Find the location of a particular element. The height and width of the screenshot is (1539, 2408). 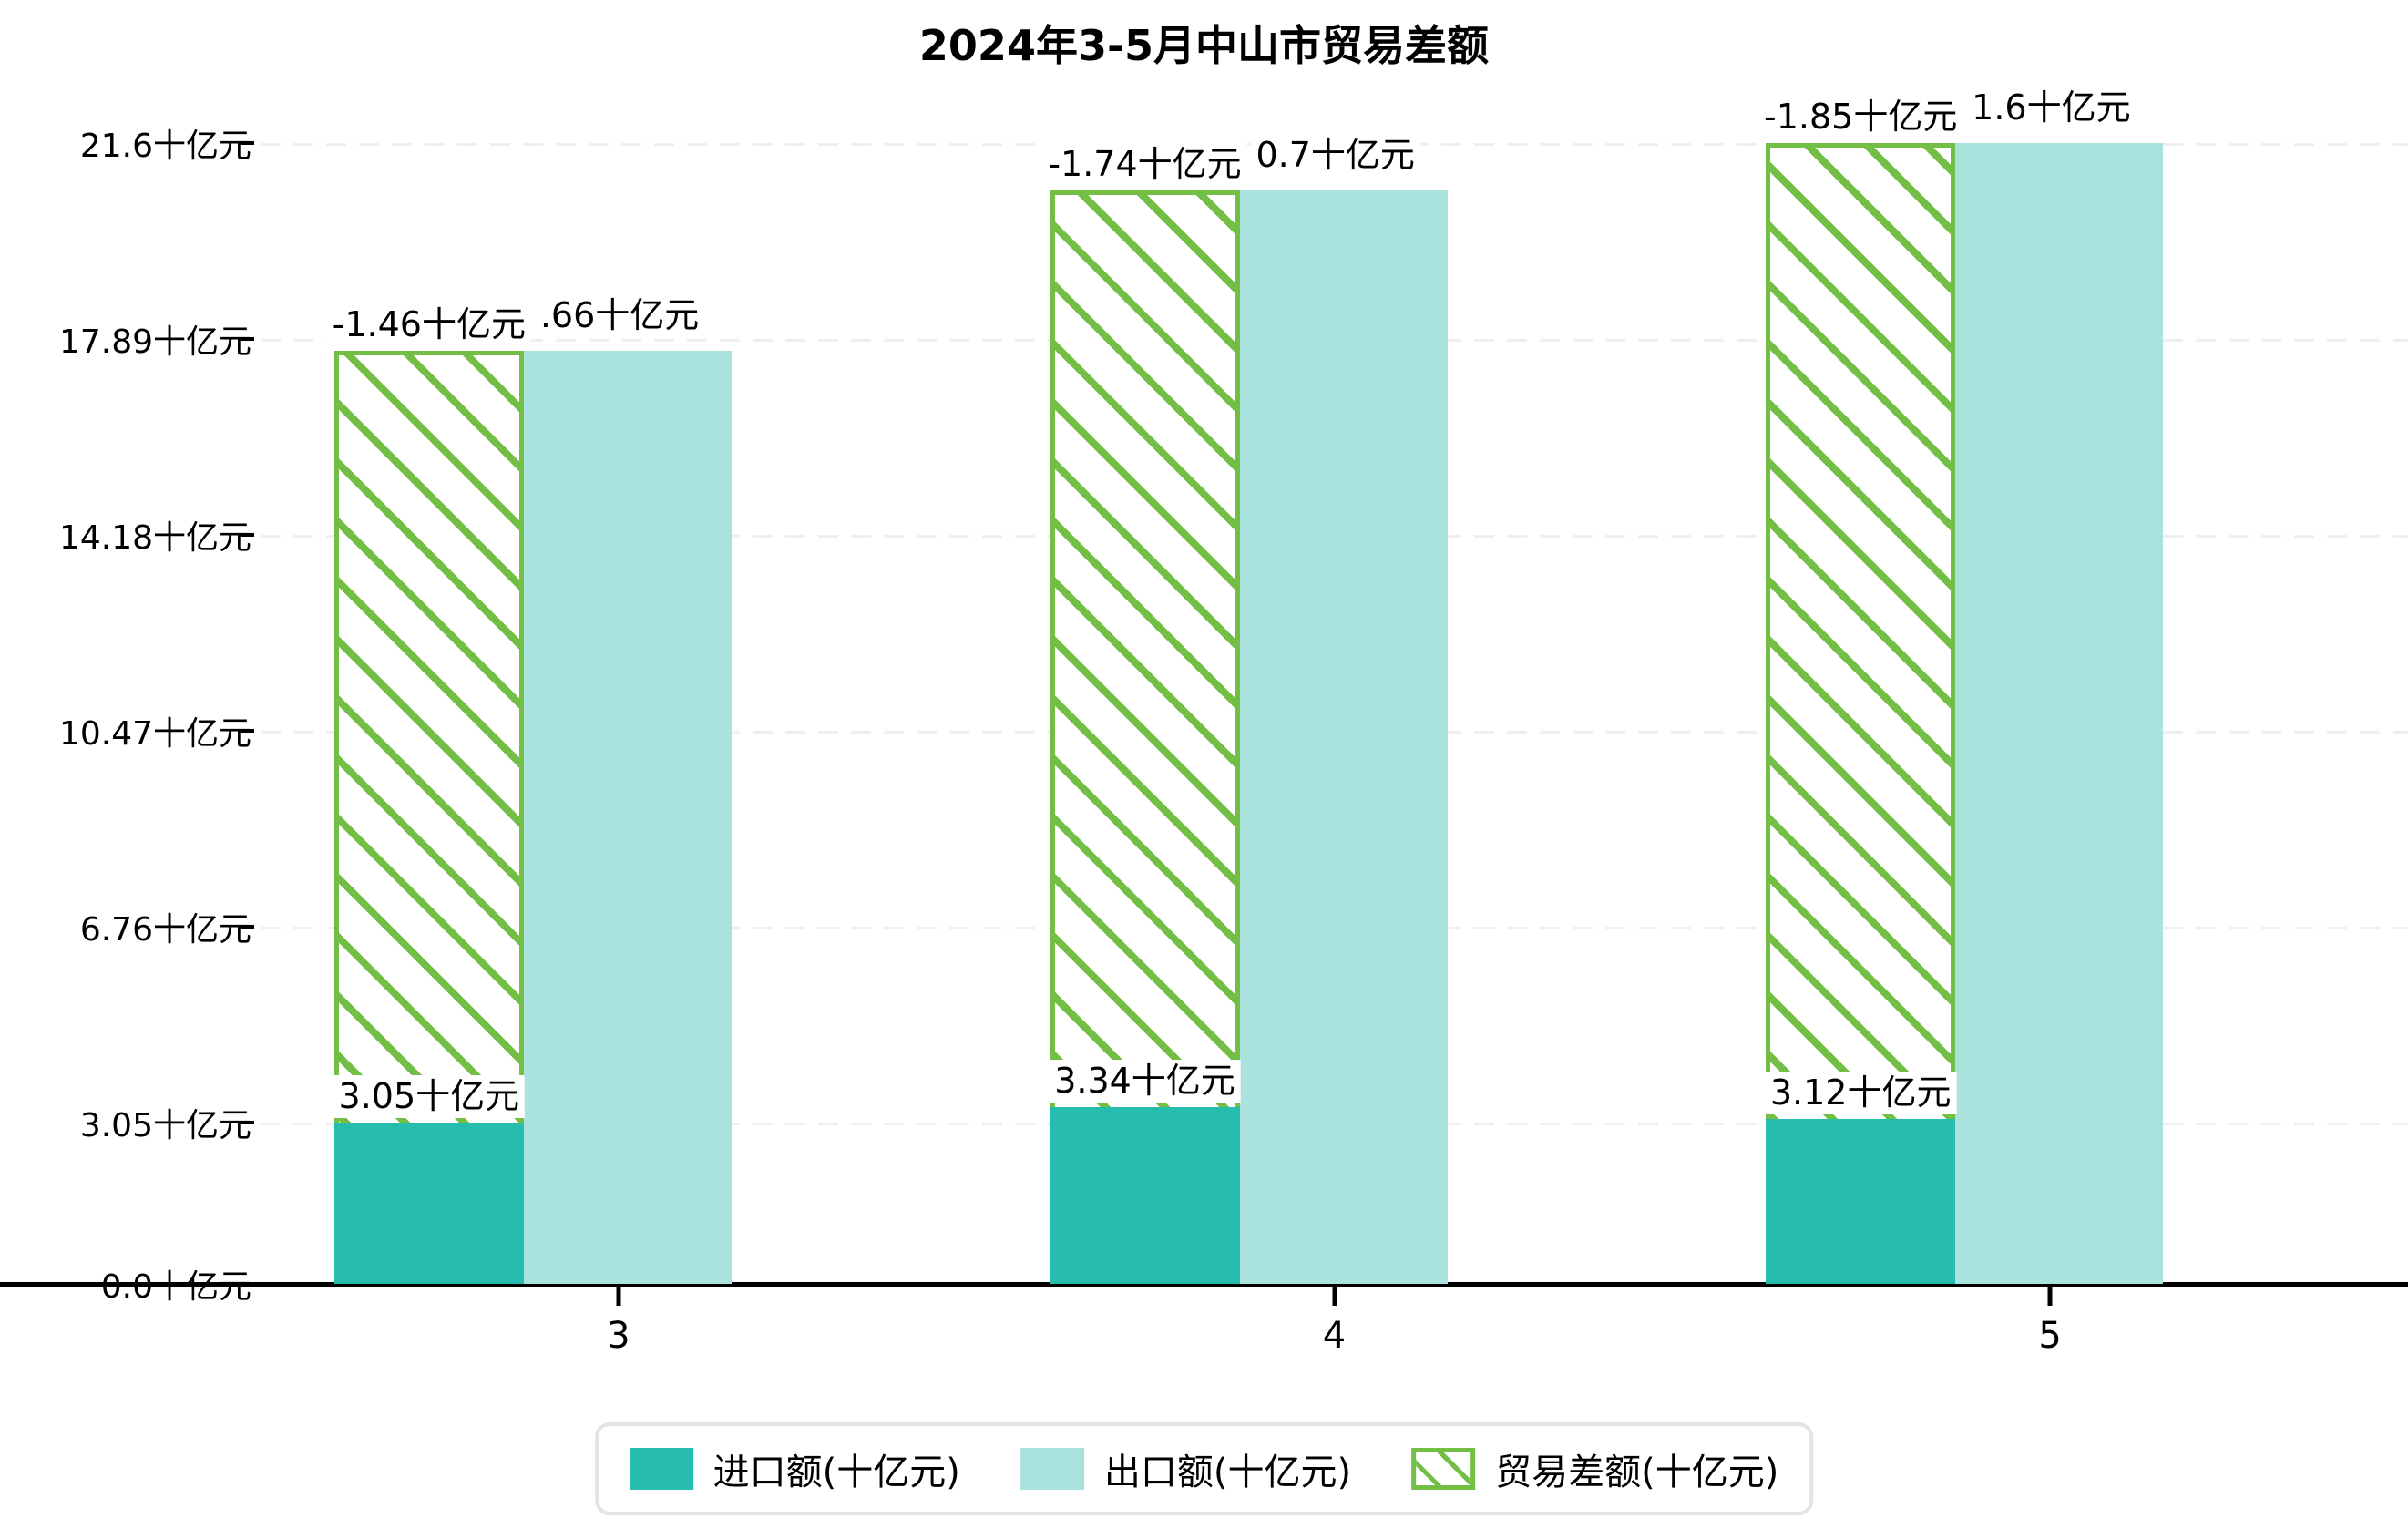

y-axis-tick-label: 6.76十亿元 is located at coordinates (165, 930).